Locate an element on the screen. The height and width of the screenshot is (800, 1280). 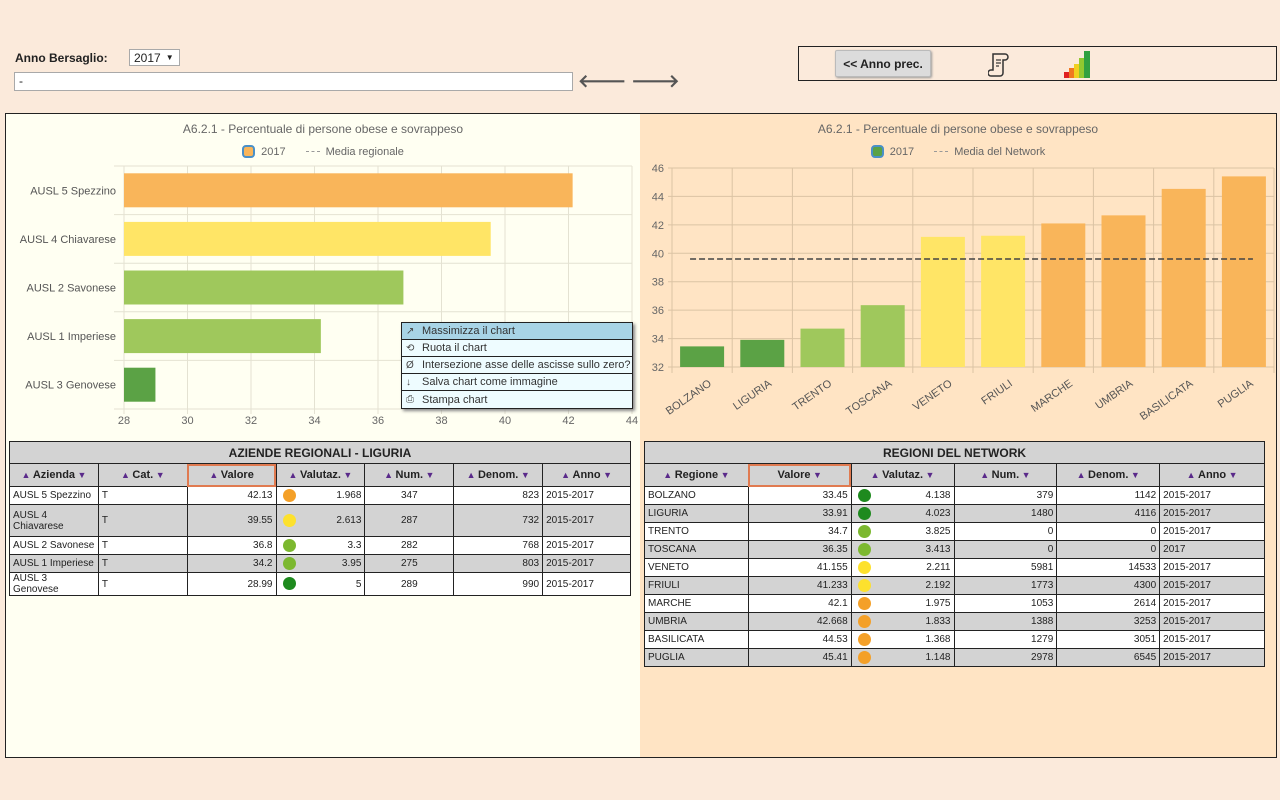
x-category-label: VENETO is located at coordinates (933, 395).